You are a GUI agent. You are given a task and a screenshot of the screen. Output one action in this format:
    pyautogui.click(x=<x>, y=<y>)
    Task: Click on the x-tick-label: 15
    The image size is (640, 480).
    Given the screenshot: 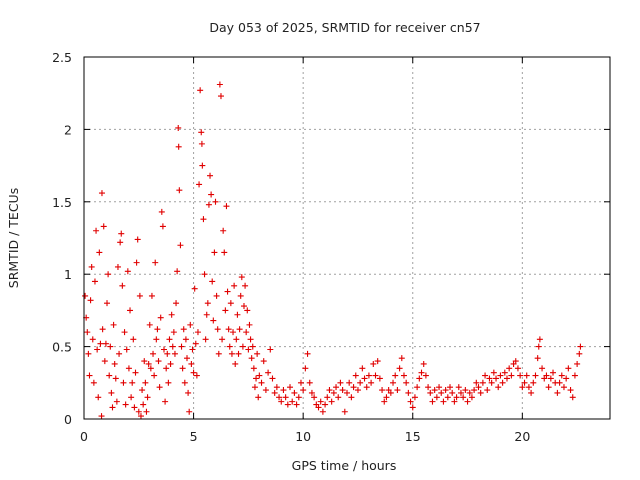 What is the action you would take?
    pyautogui.click(x=413, y=436)
    